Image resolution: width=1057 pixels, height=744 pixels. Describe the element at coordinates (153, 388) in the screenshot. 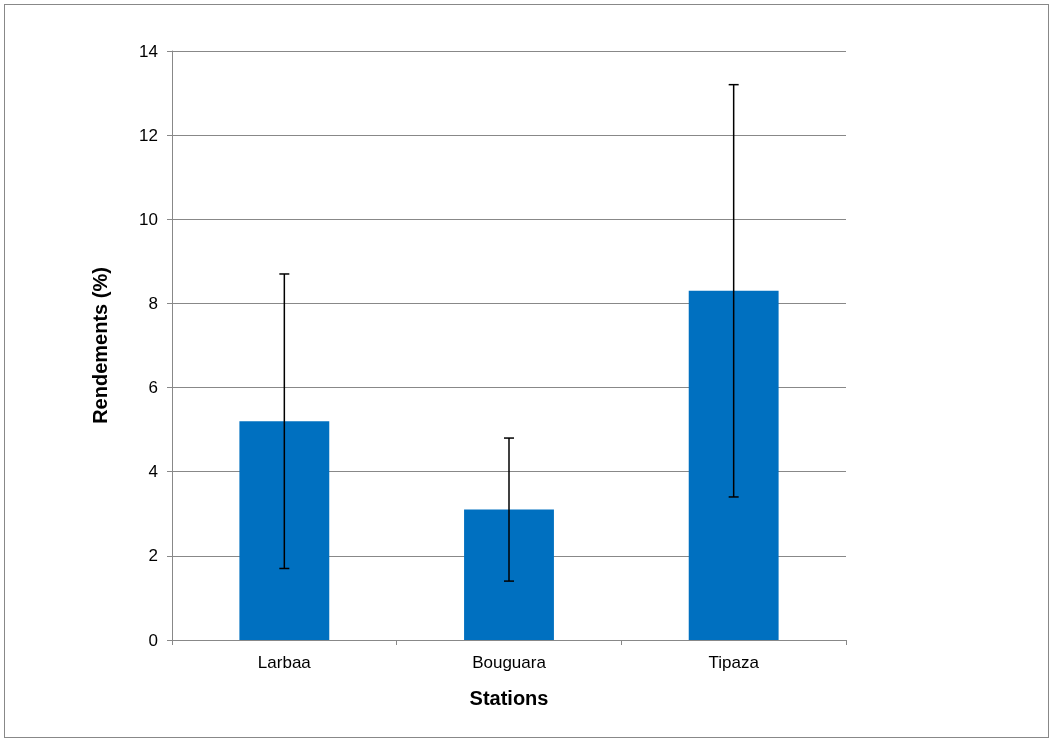

I see `y-tick-label: 6` at that location.